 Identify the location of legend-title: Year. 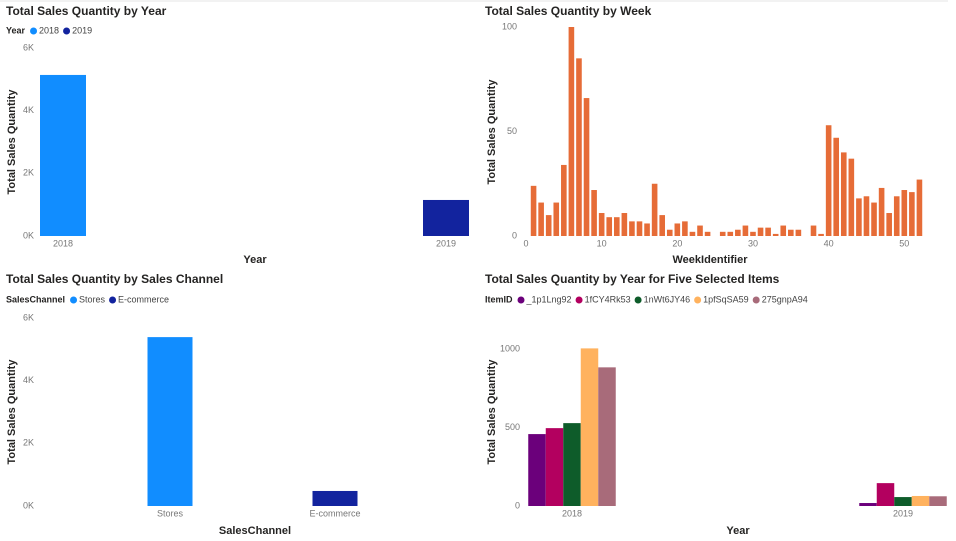
(16, 30).